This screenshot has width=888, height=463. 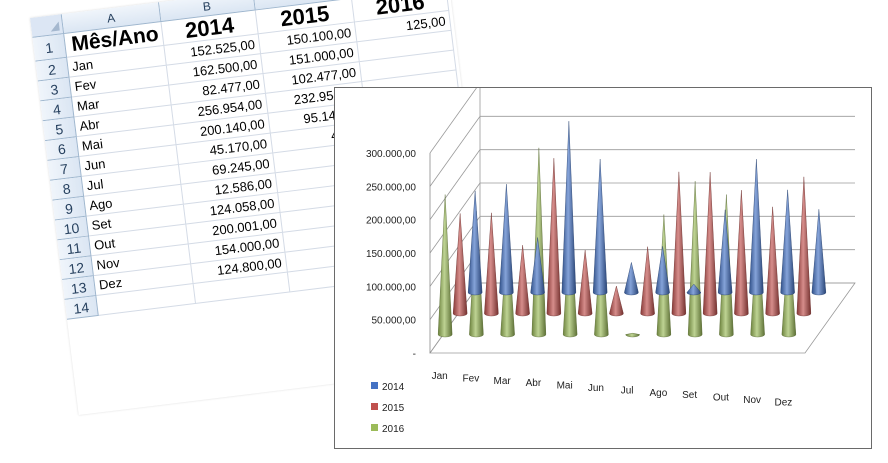 I want to click on cone-2014-Jul, so click(x=662, y=271).